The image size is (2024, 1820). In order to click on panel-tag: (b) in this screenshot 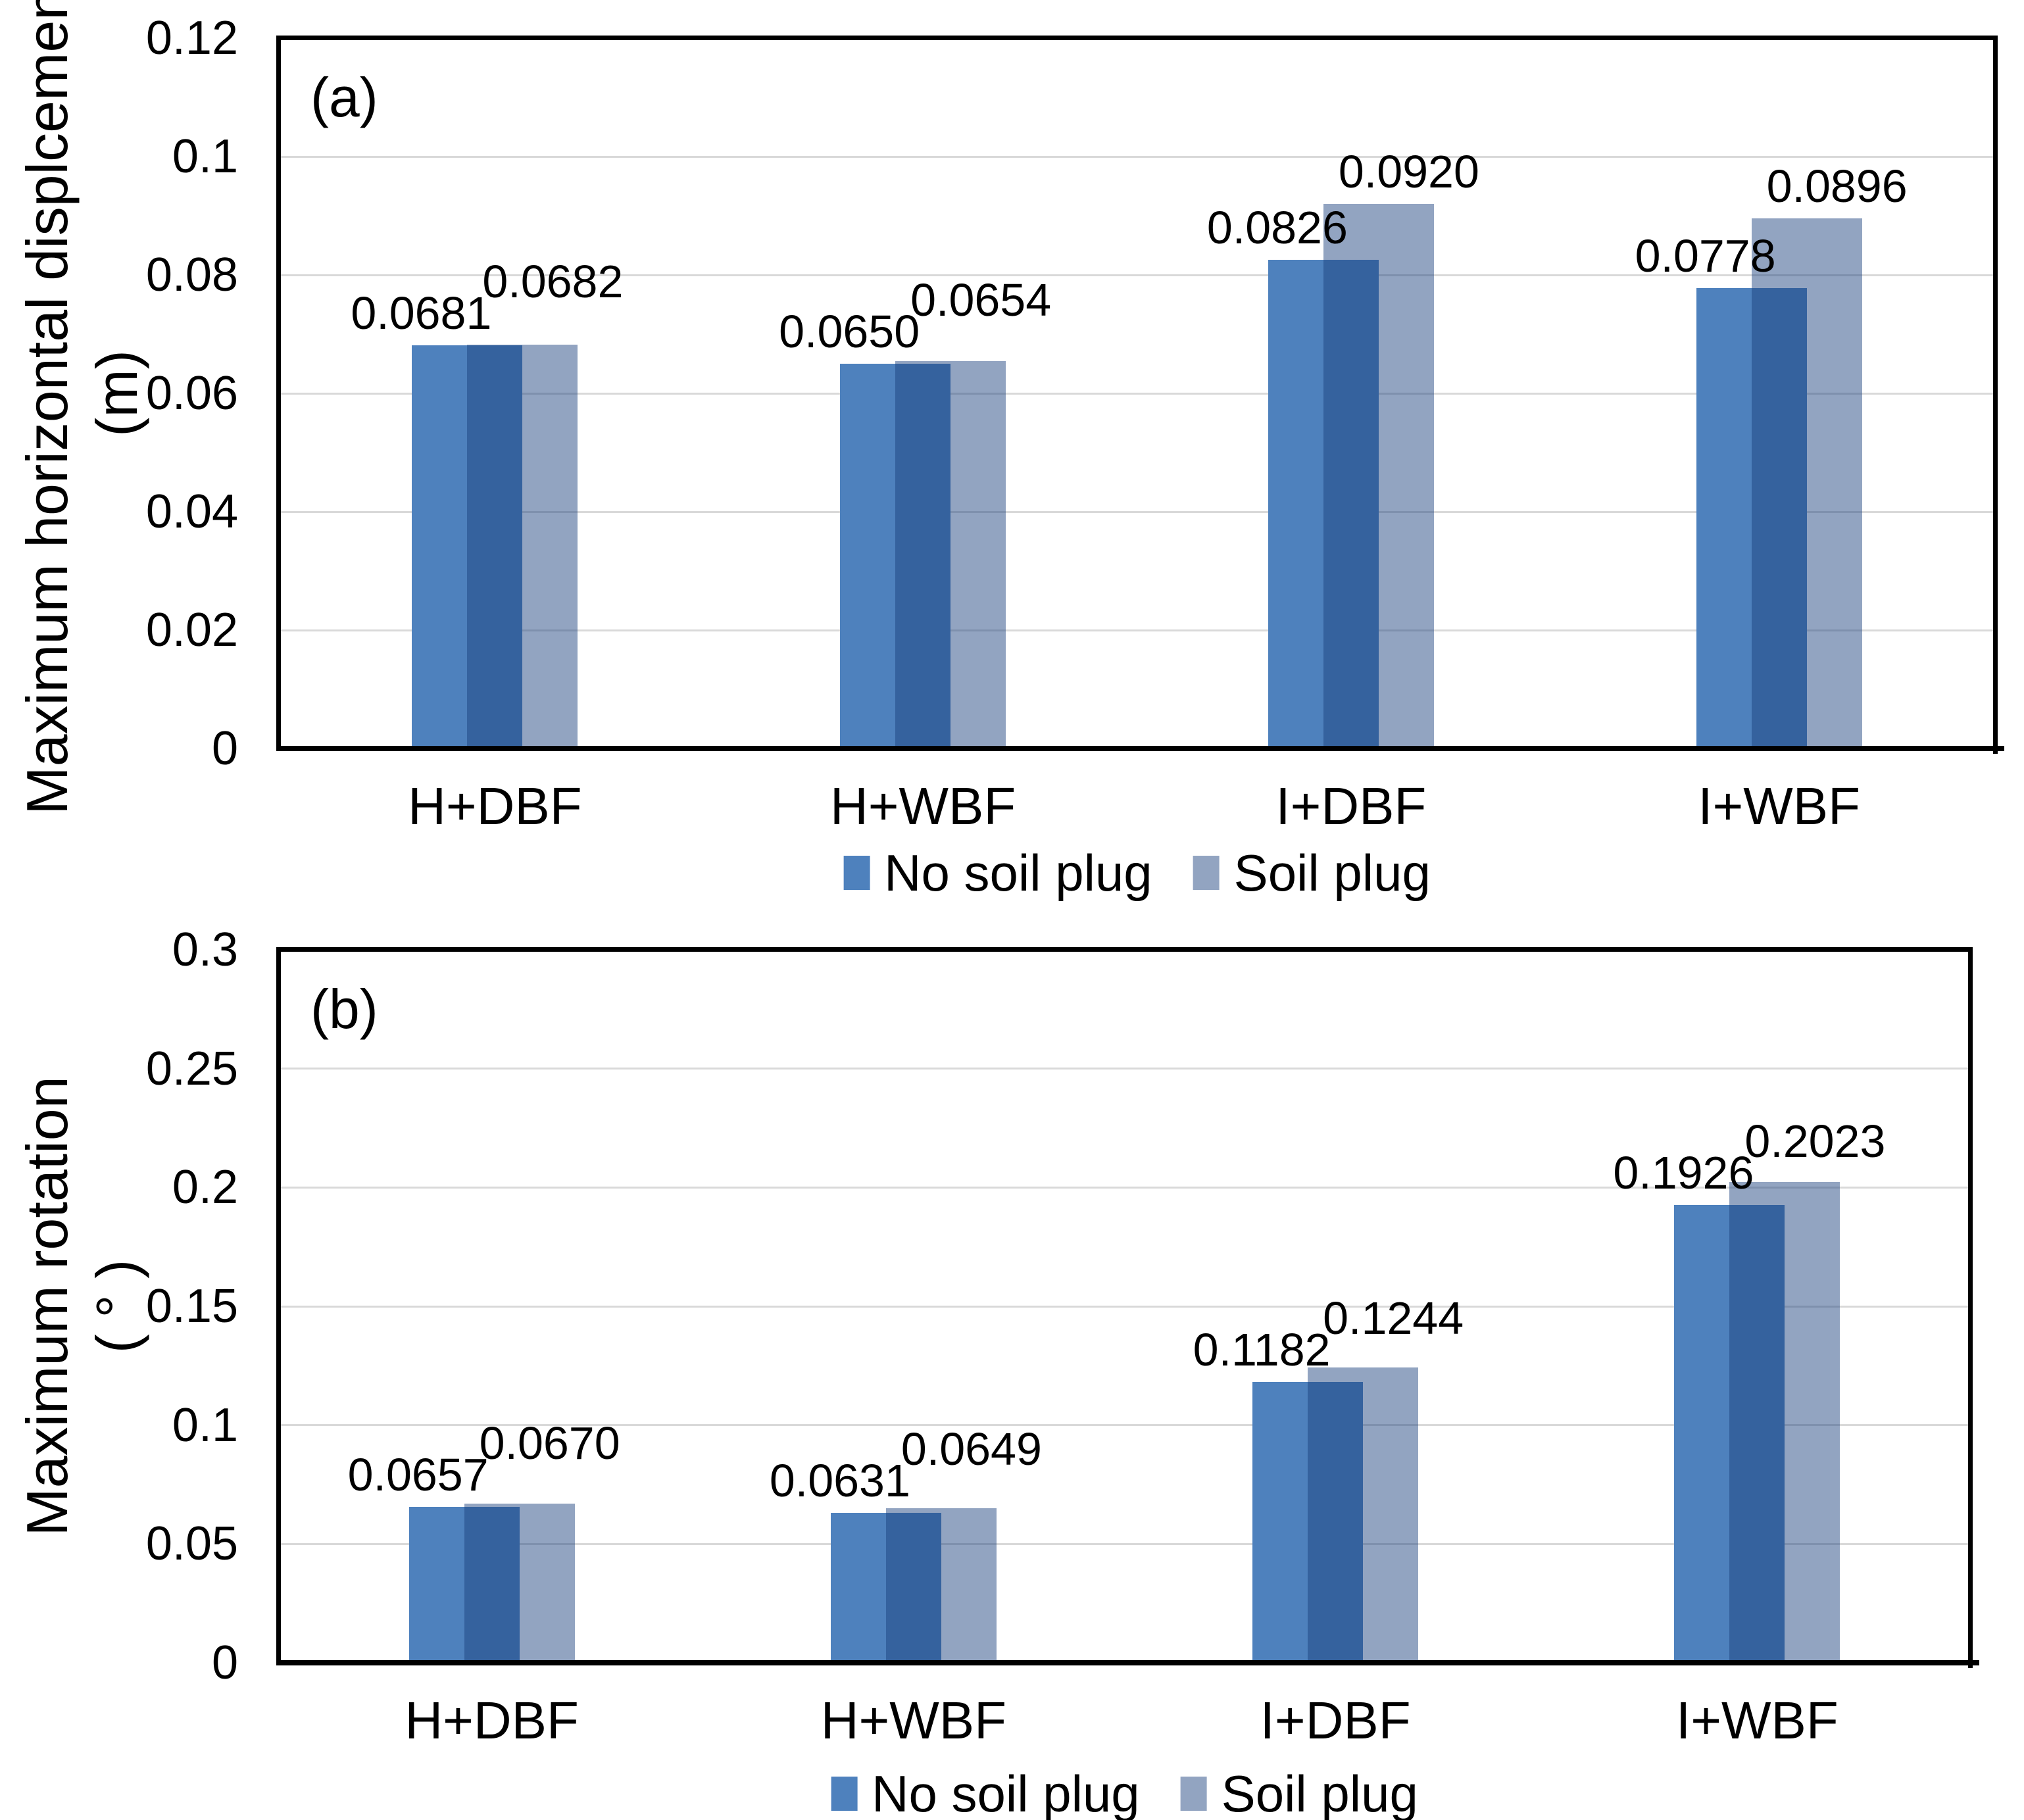, I will do `click(344, 1009)`.